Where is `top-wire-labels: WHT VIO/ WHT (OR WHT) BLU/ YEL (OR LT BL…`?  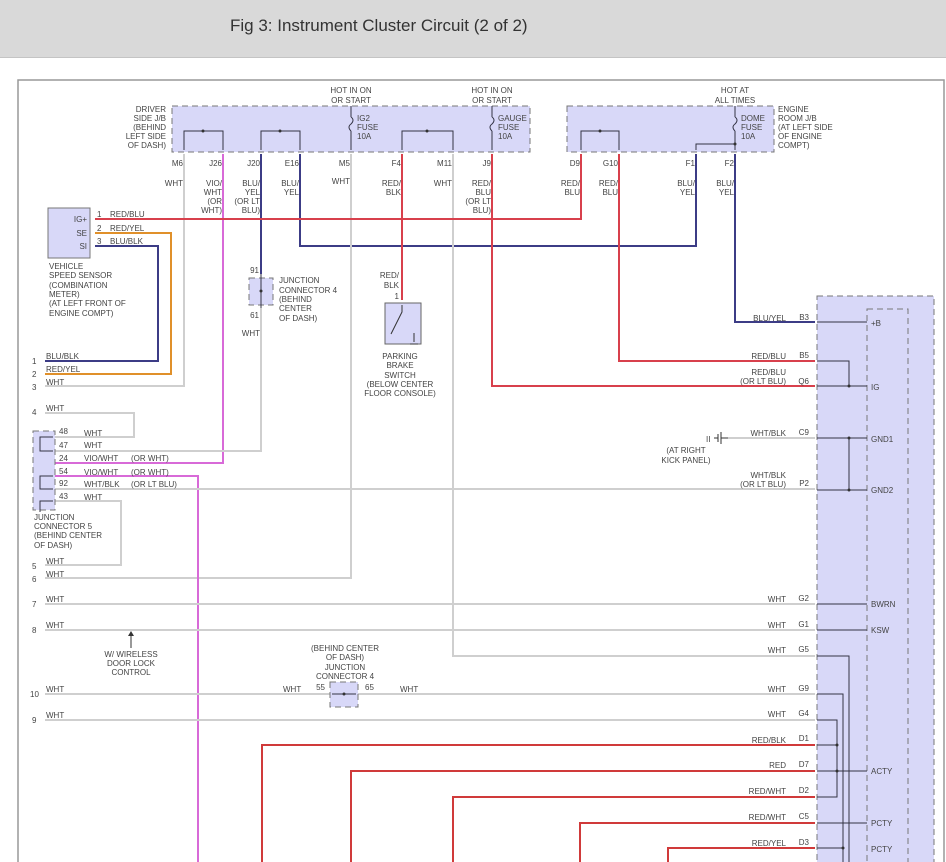 top-wire-labels: WHT VIO/ WHT (OR WHT) BLU/ YEL (OR LT BL… is located at coordinates (450, 196).